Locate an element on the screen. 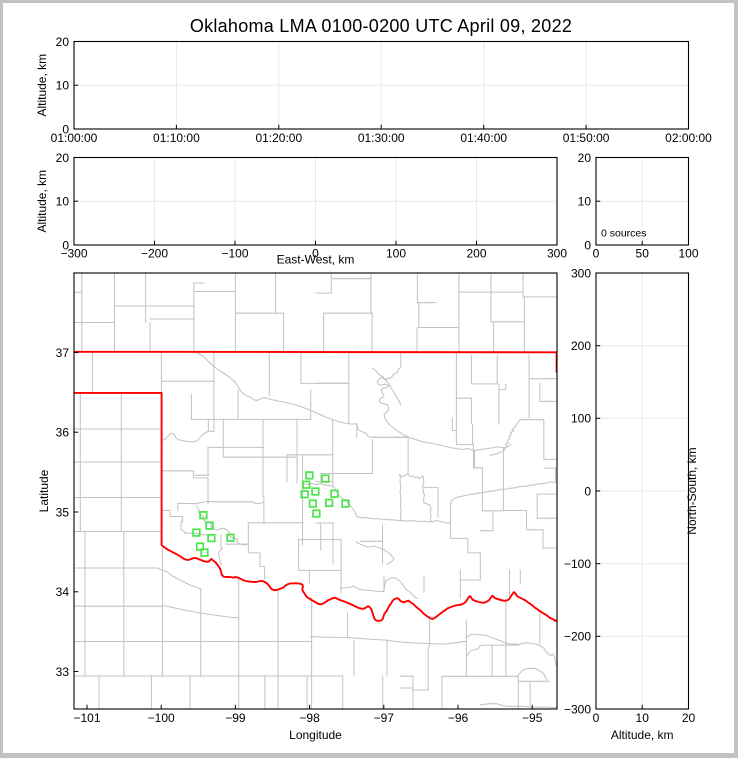  svg-text: North-South, km is located at coordinates (692, 490).